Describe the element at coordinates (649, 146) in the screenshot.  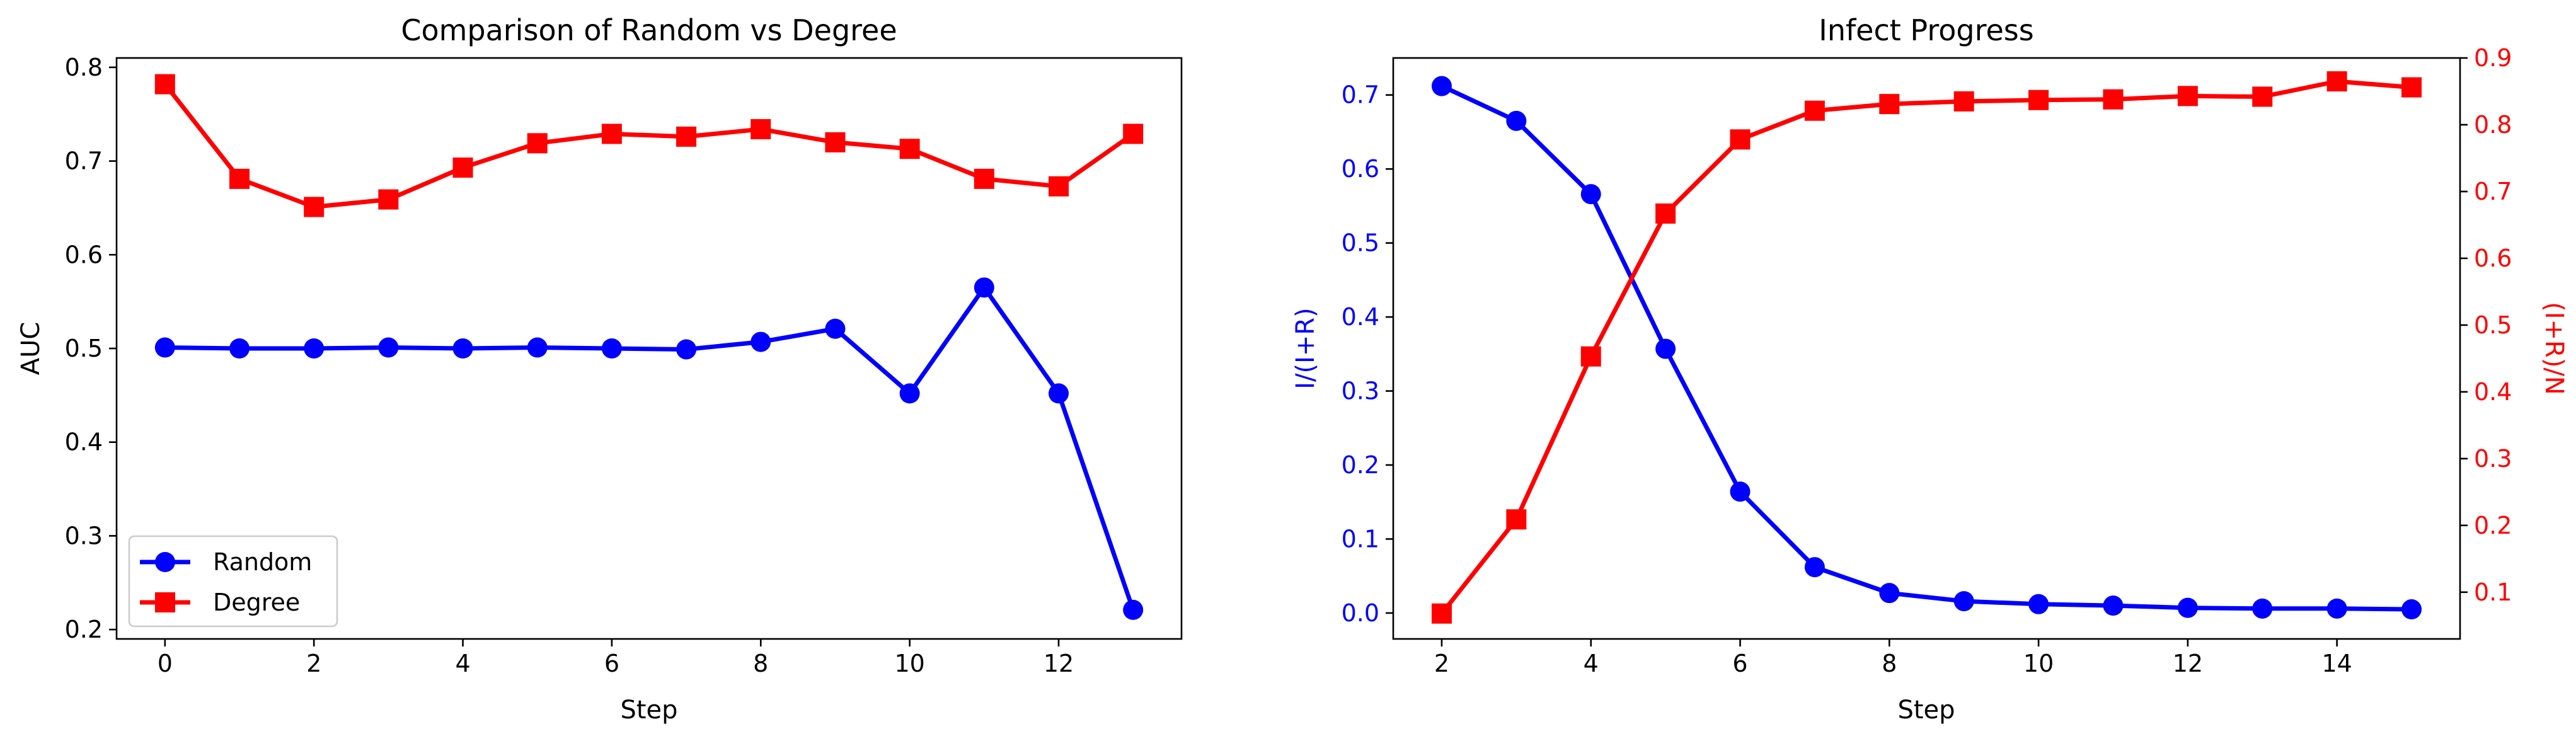
I see `degree-line` at that location.